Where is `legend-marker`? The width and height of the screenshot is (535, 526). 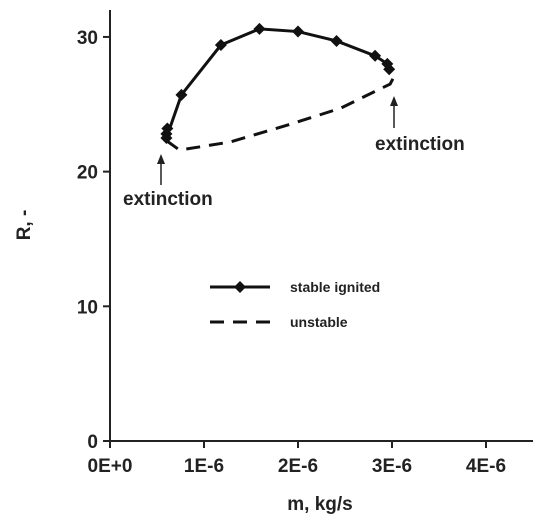 legend-marker is located at coordinates (240, 287).